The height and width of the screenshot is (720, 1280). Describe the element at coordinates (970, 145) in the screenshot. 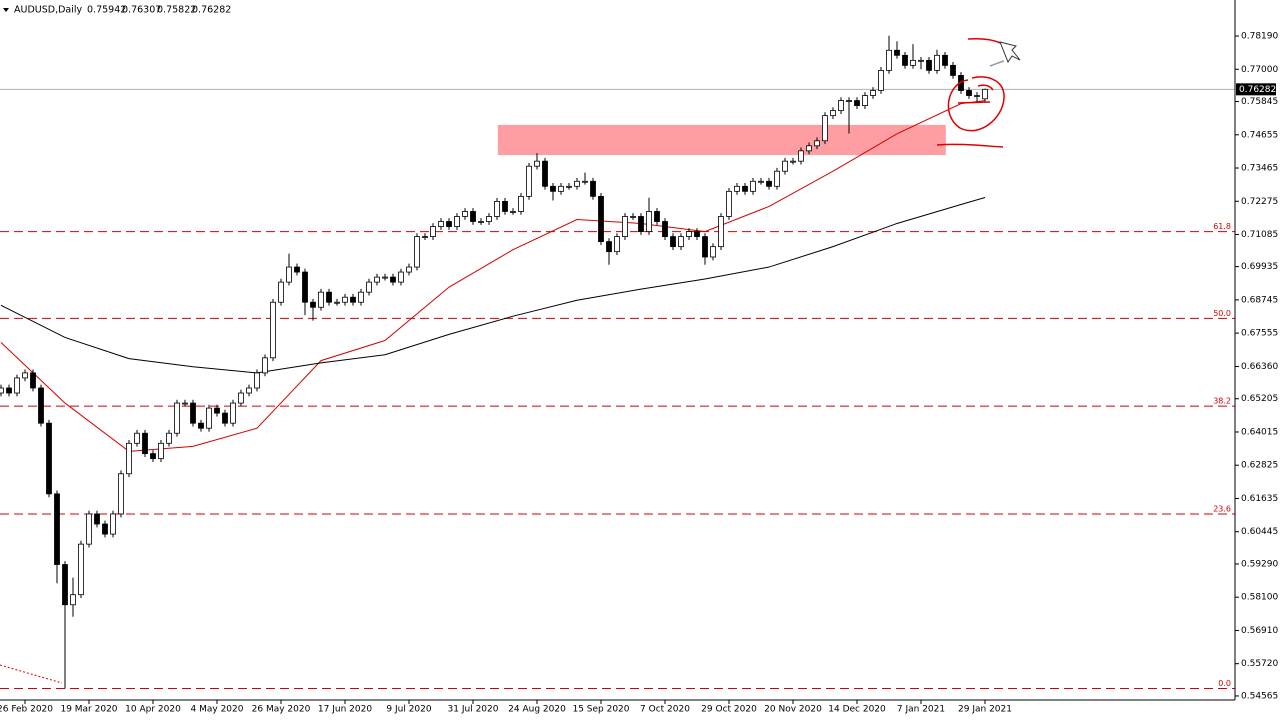

I see `drawn-stroke` at that location.